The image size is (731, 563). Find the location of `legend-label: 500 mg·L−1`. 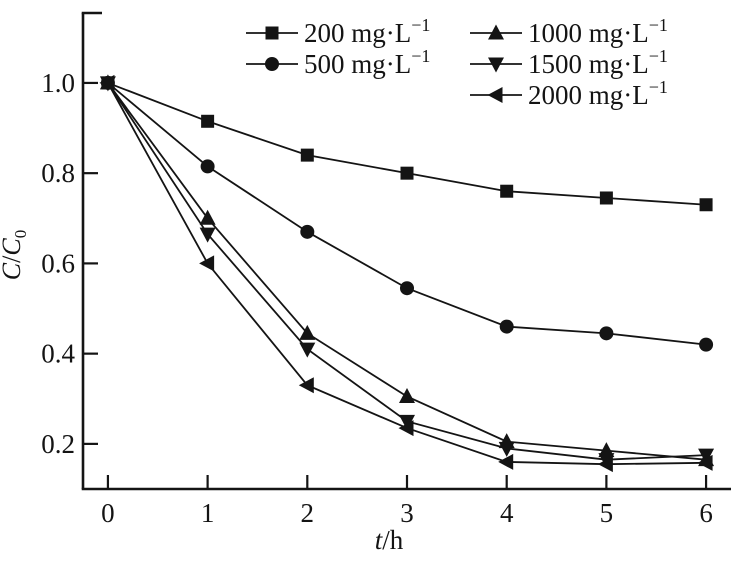

legend-label: 500 mg·L−1 is located at coordinates (367, 62).